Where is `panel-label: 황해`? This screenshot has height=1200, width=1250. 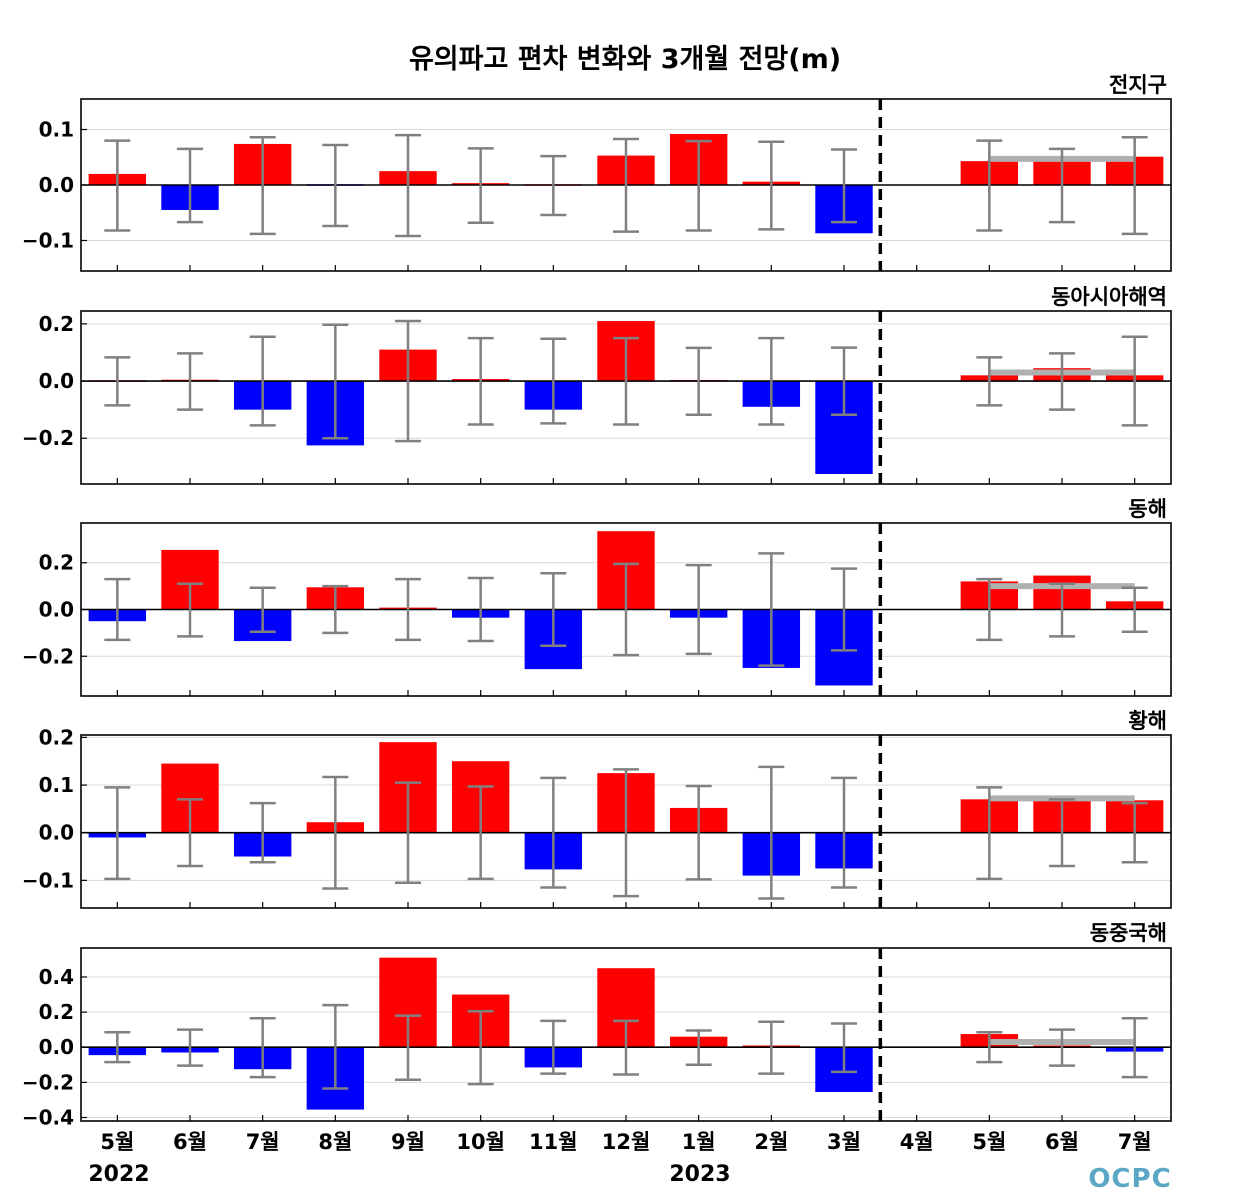 panel-label: 황해 is located at coordinates (1147, 721).